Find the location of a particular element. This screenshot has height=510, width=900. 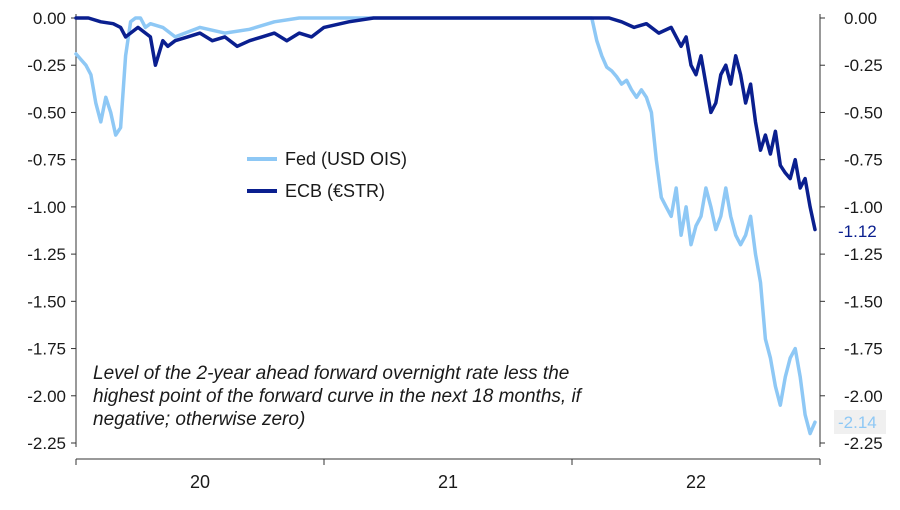

end-labels: -1.12 -2.14 is located at coordinates (860, 328).